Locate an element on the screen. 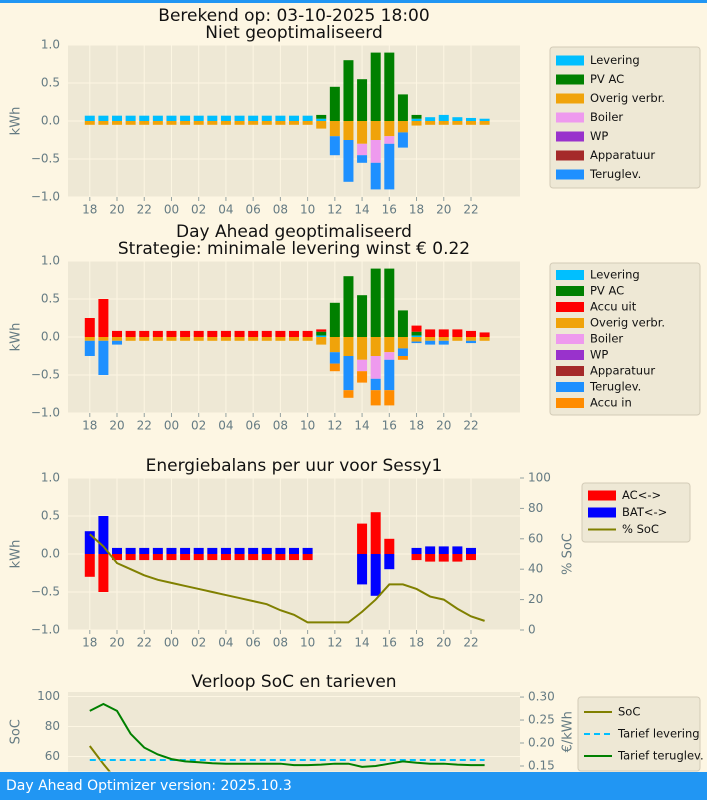 The image size is (707, 800). y-tick-label: 80 is located at coordinates (52, 726).